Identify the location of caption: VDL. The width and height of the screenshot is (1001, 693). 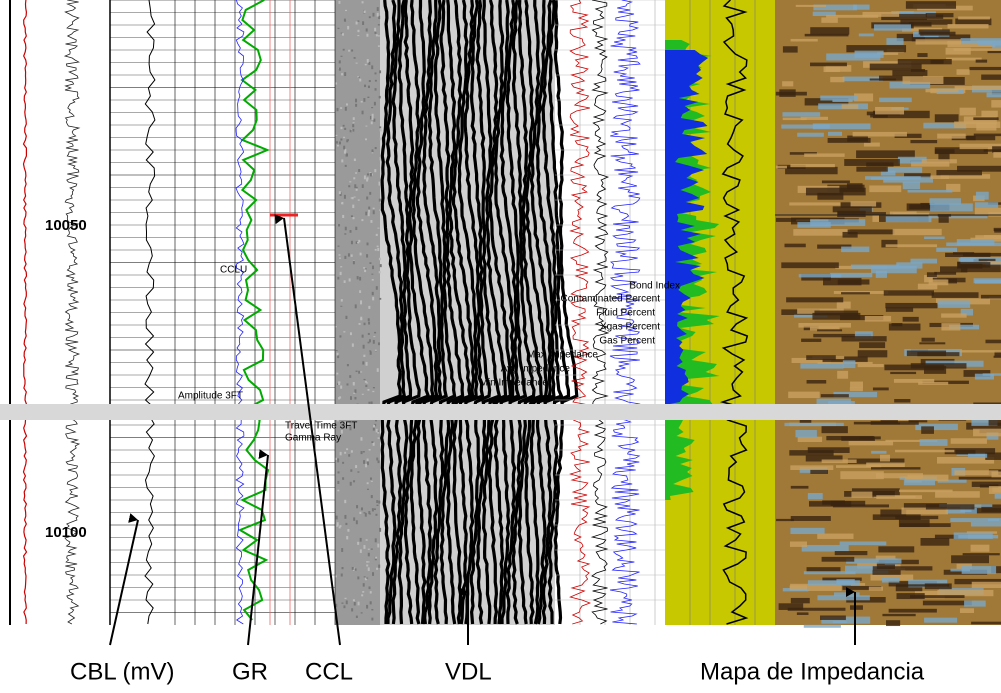
(468, 671).